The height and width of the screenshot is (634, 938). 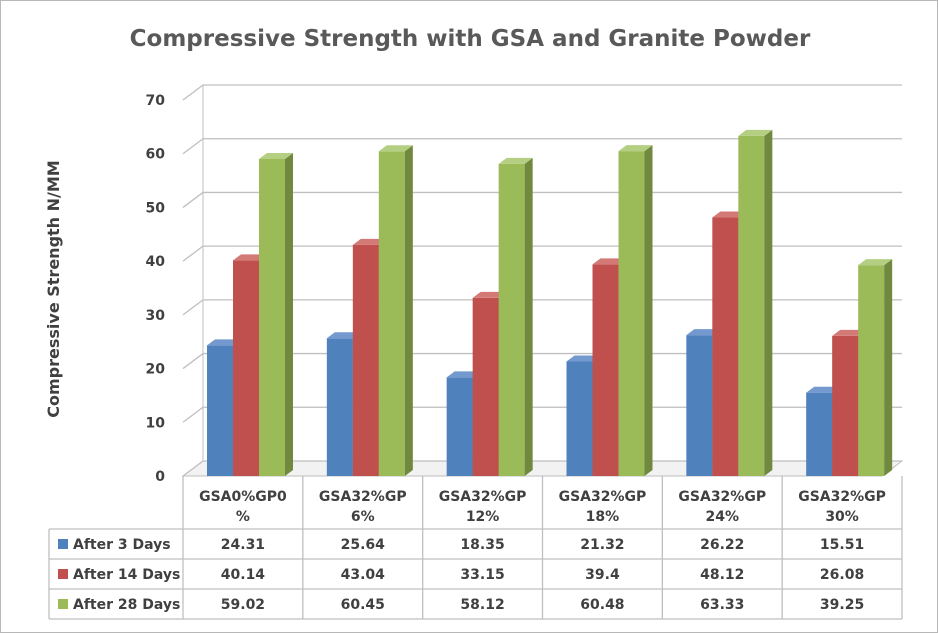 What do you see at coordinates (156, 370) in the screenshot?
I see `y-tick-label: 20` at bounding box center [156, 370].